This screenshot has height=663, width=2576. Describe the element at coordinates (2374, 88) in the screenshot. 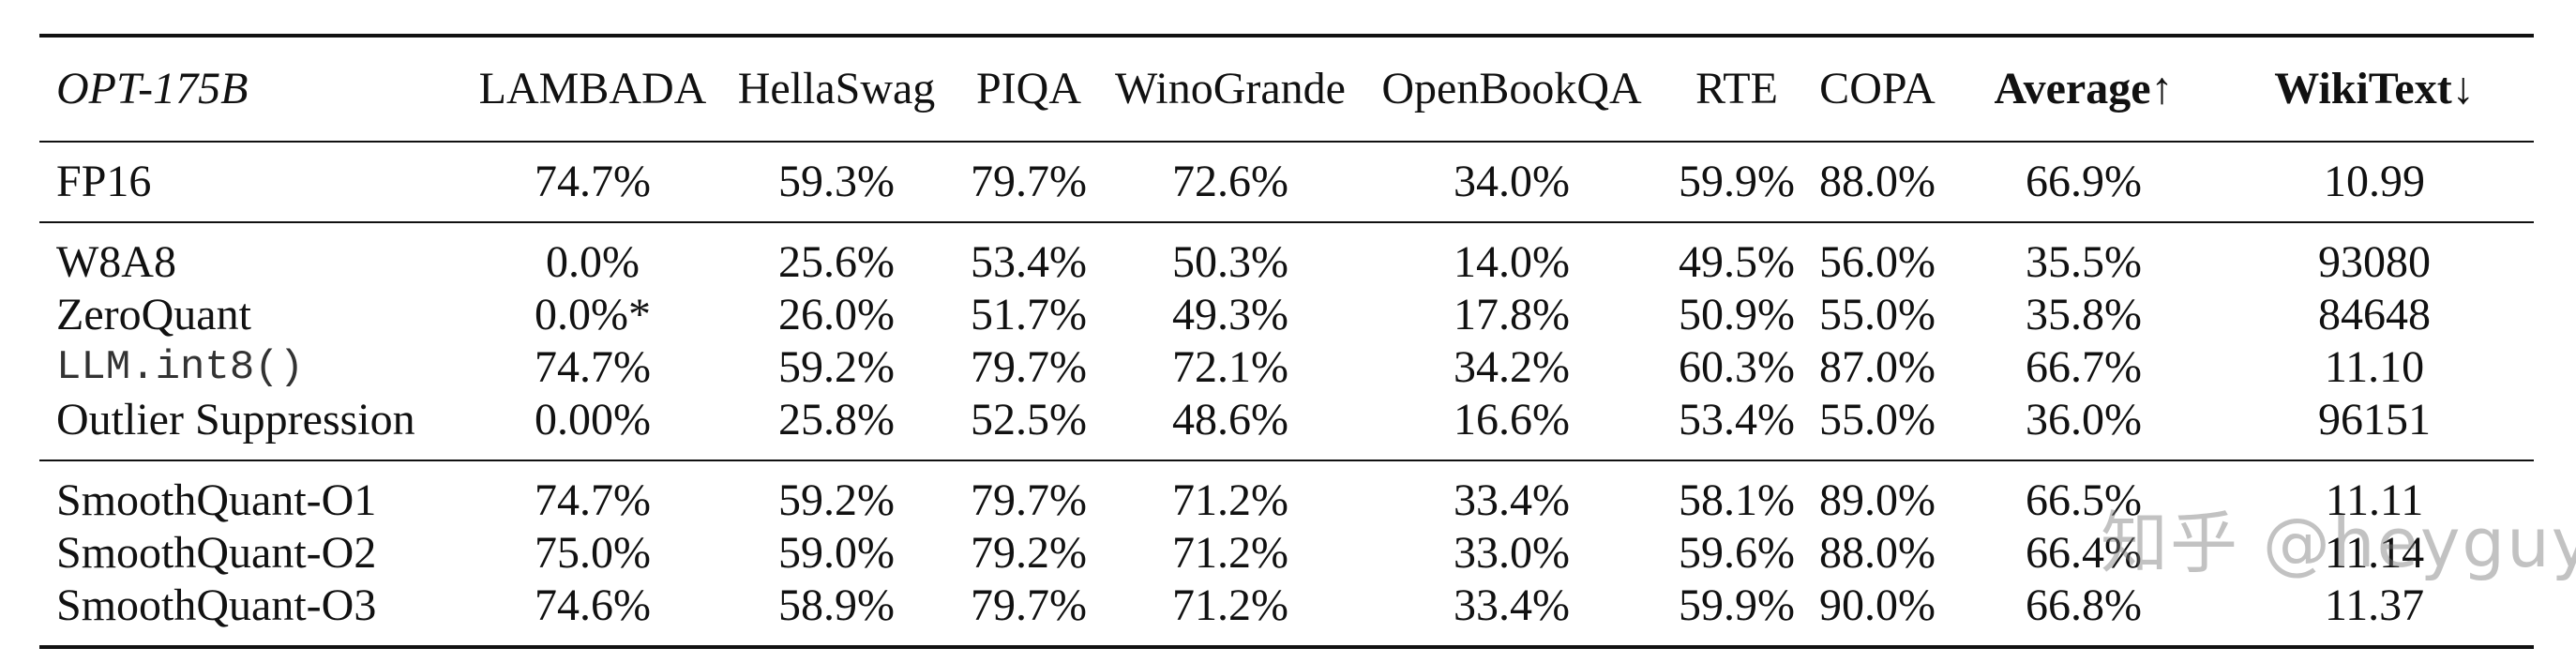

I see `header-wikitext: WikiText↓` at that location.